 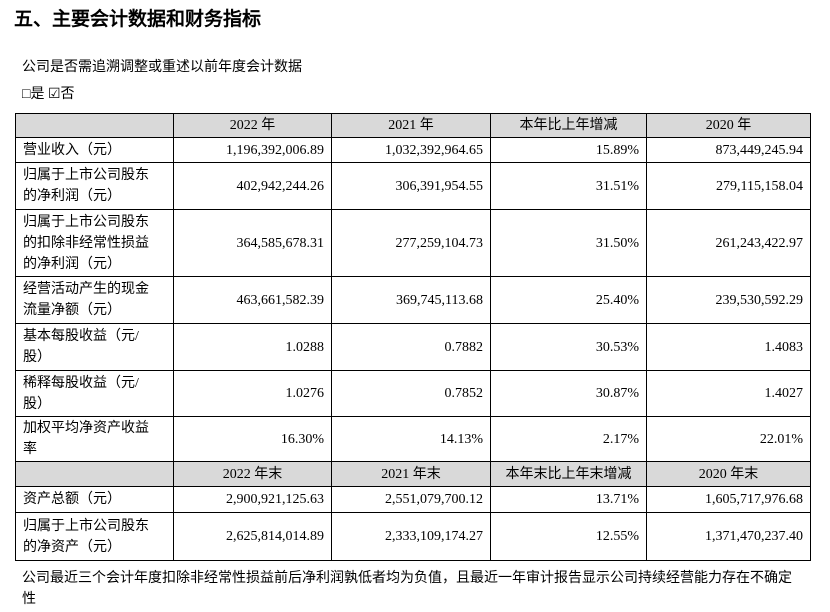 What do you see at coordinates (94, 499) in the screenshot?
I see `row-label: 资产总额（元）` at bounding box center [94, 499].